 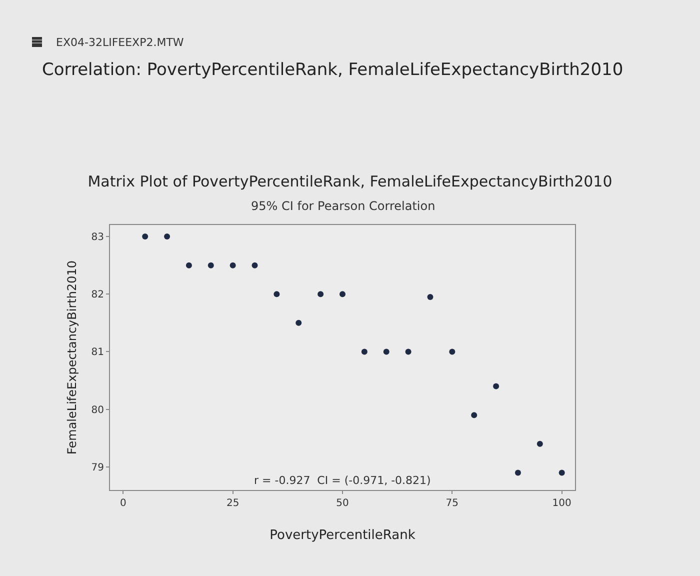 I want to click on text: EX04-32LIFEEXP2.MTW, so click(x=120, y=42).